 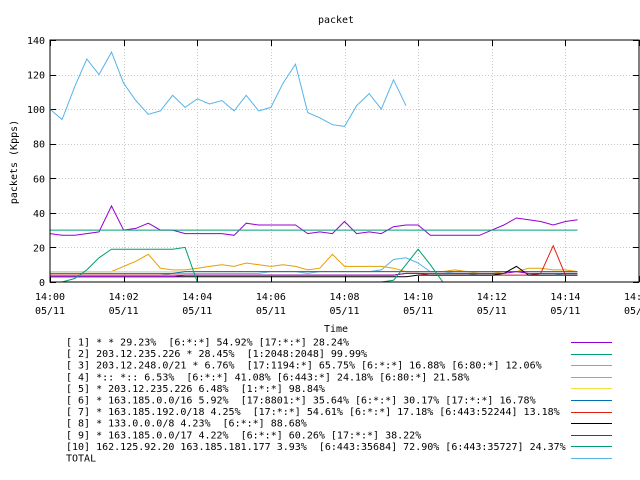 I want to click on x-axis-label: Time, so click(x=336, y=329).